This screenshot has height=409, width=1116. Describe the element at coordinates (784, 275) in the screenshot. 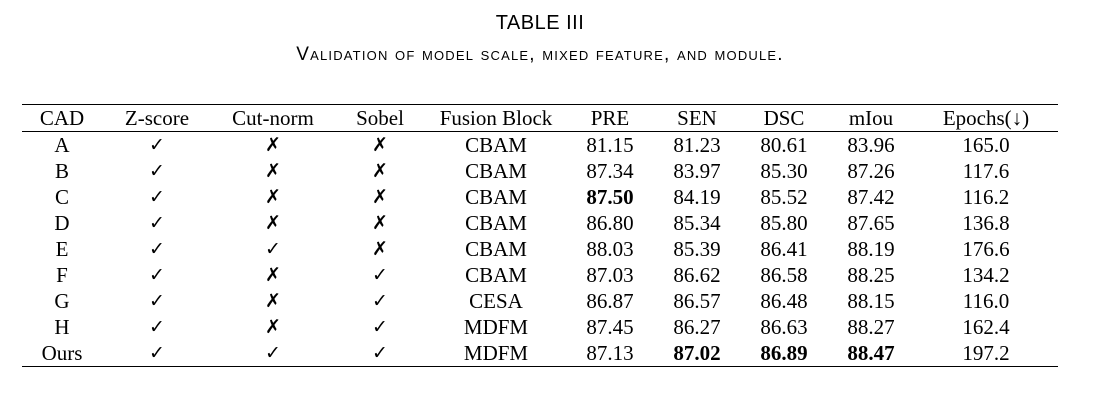

I see `table-cell: 86.58` at that location.